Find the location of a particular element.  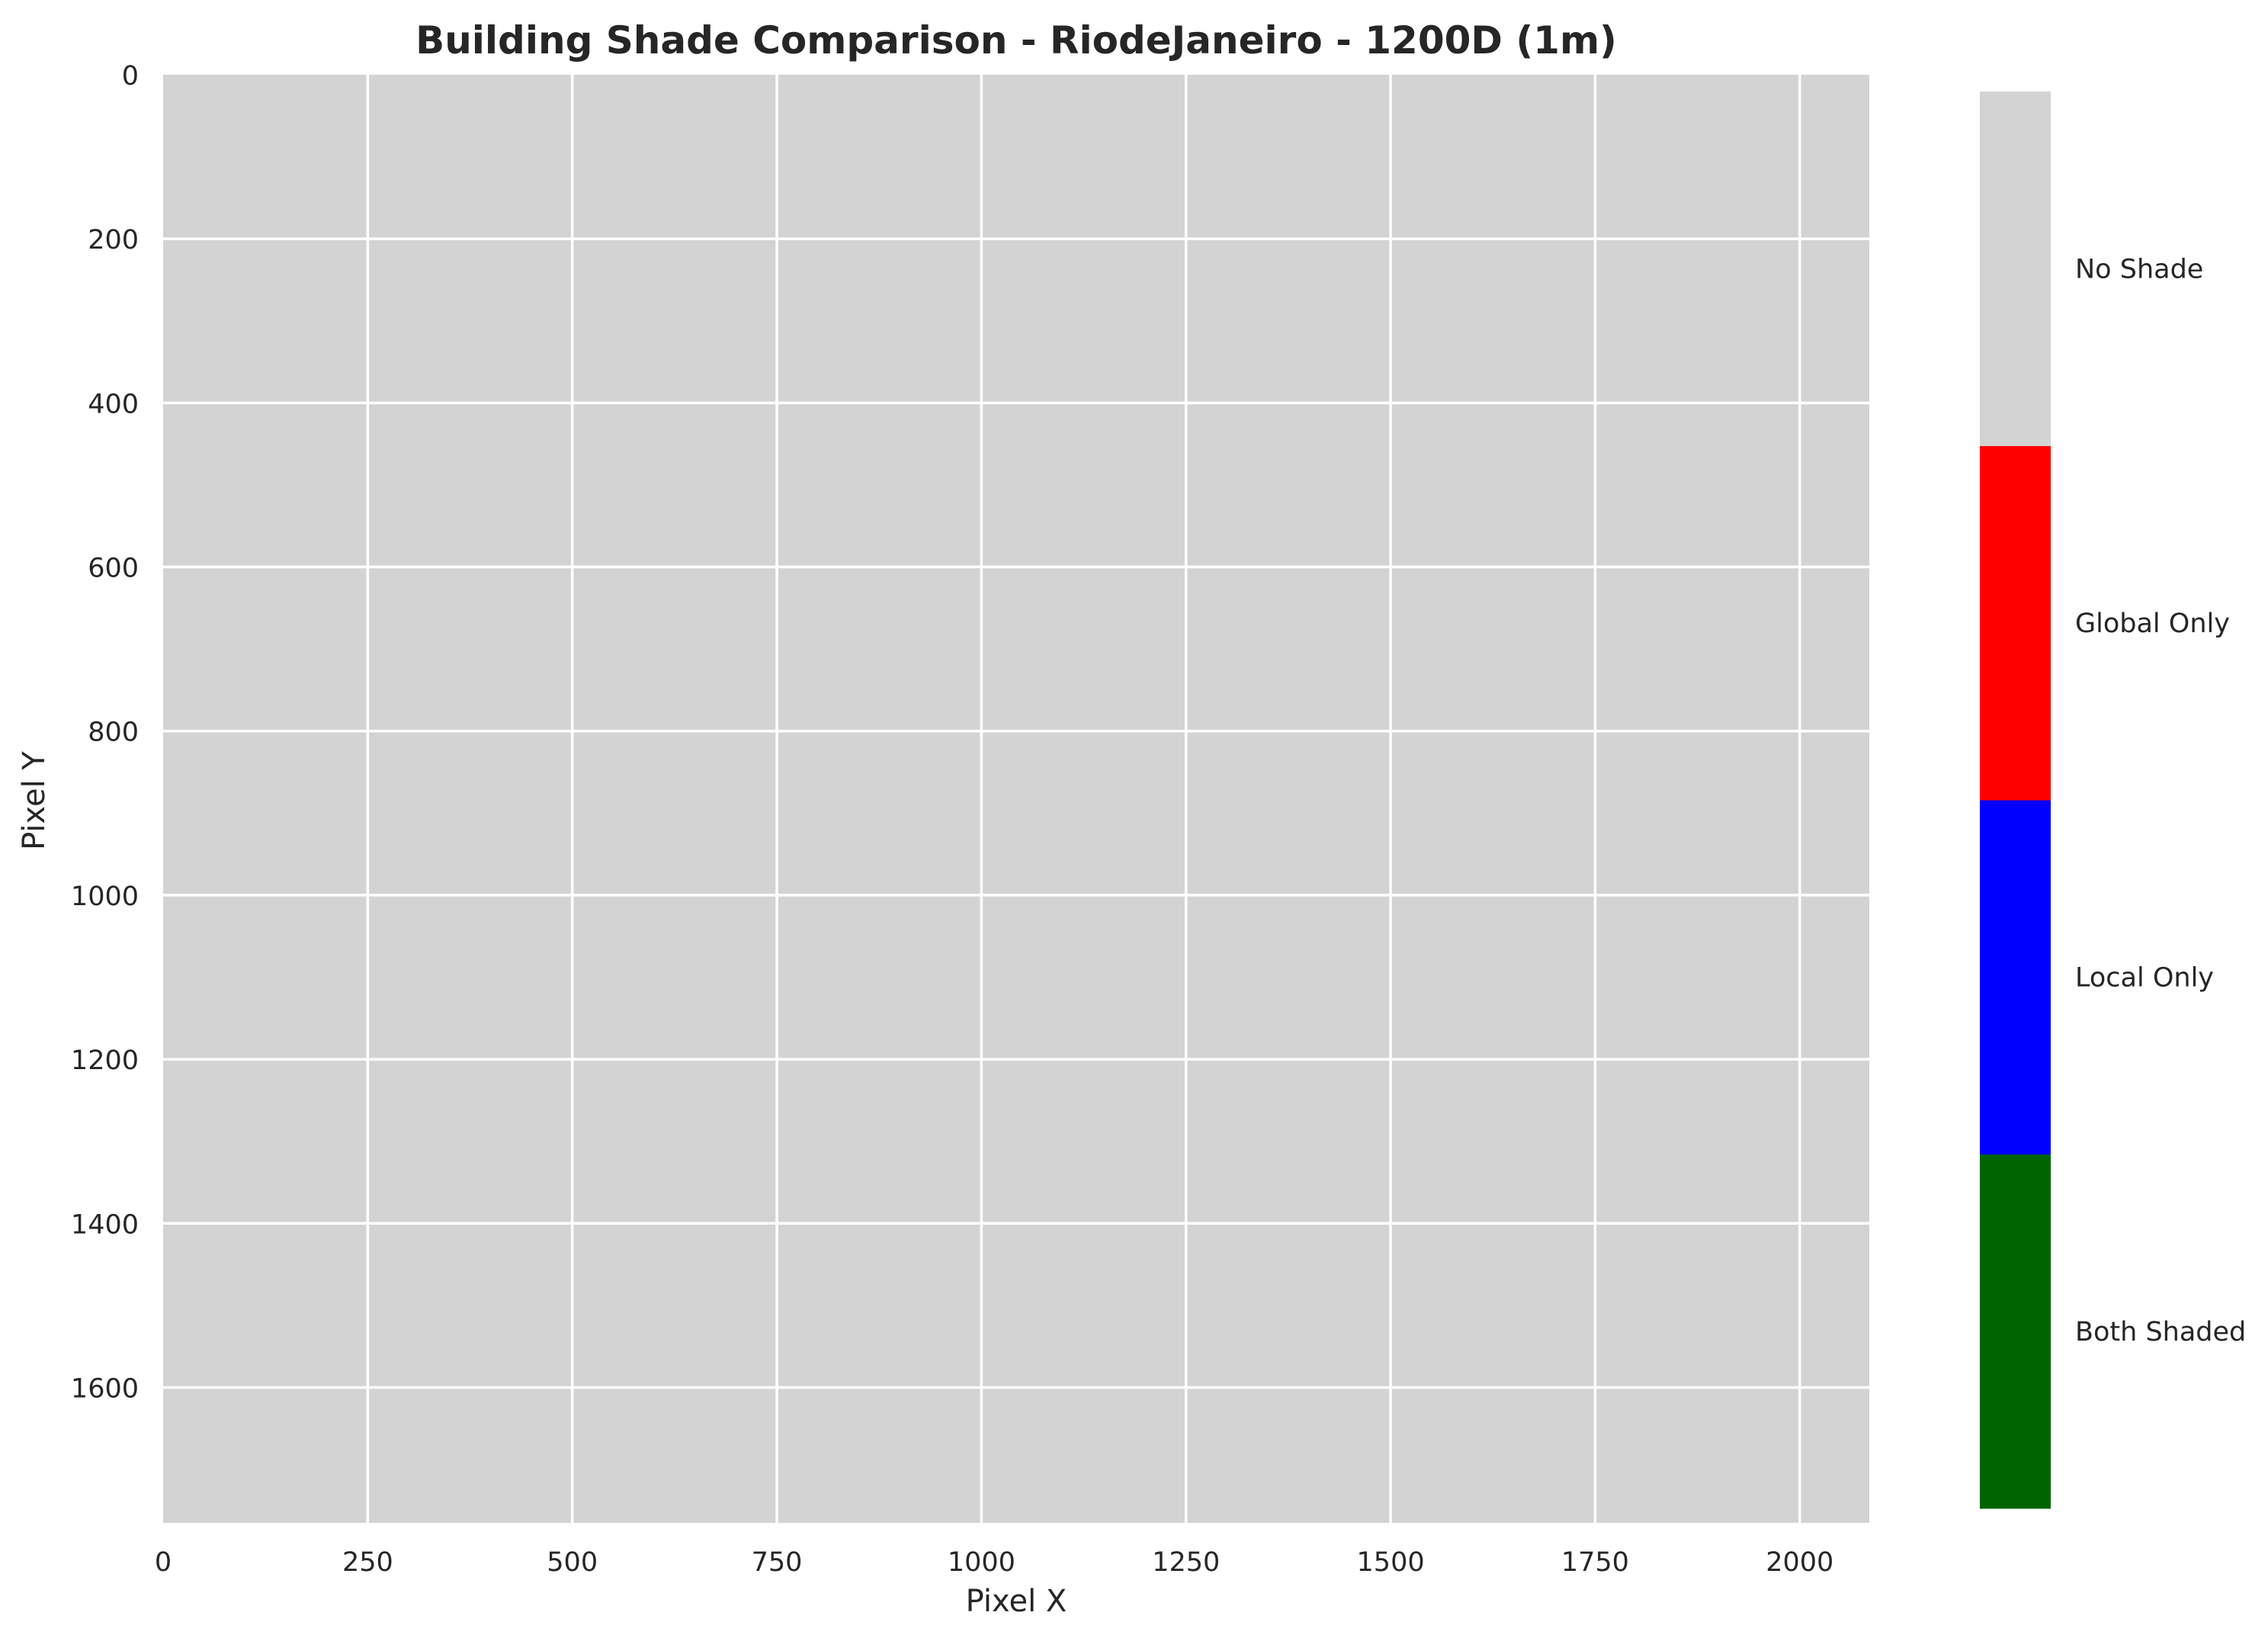

y-axis-ticks: 0 200 400 600 800 1000 1200 1400 1600 is located at coordinates (105, 732).